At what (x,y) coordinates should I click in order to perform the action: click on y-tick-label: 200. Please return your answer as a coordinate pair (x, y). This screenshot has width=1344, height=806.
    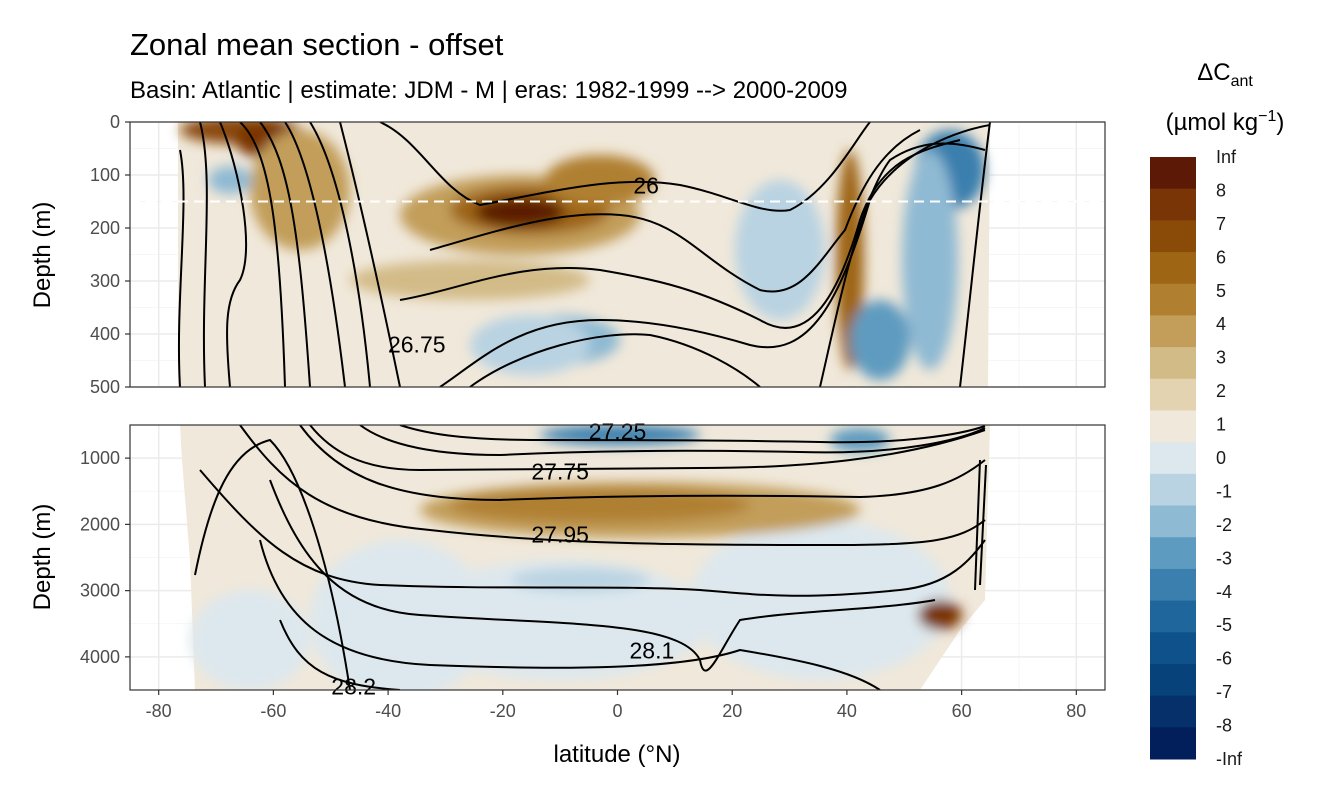
    Looking at the image, I should click on (105, 228).